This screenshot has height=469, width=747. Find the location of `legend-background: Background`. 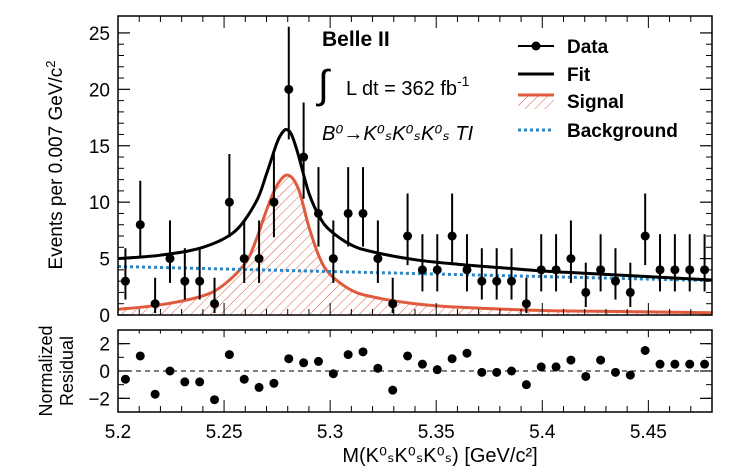

legend-background: Background is located at coordinates (598, 131).